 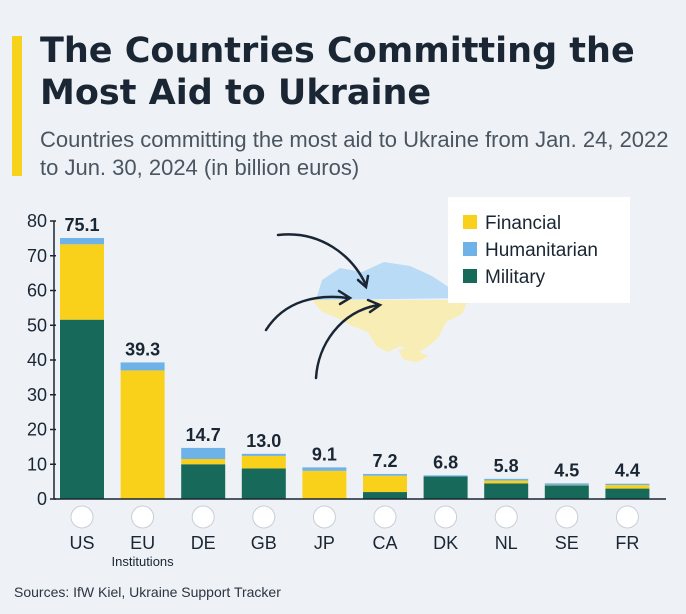 What do you see at coordinates (324, 454) in the screenshot?
I see `bar-total-label: 9.1` at bounding box center [324, 454].